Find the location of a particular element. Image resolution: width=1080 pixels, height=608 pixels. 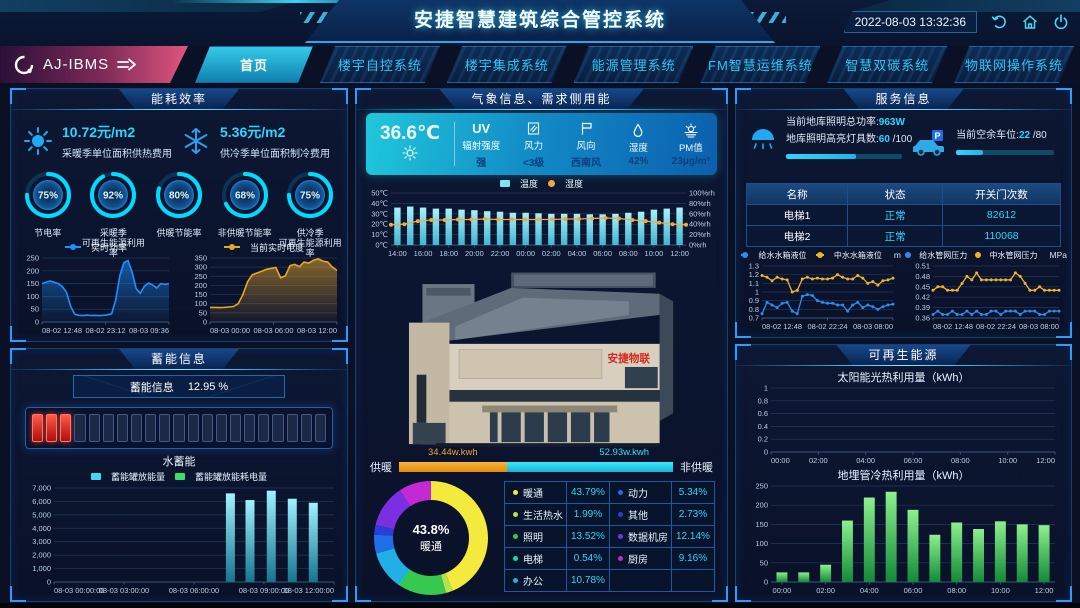

svg-text: 22:00 is located at coordinates (500, 253).